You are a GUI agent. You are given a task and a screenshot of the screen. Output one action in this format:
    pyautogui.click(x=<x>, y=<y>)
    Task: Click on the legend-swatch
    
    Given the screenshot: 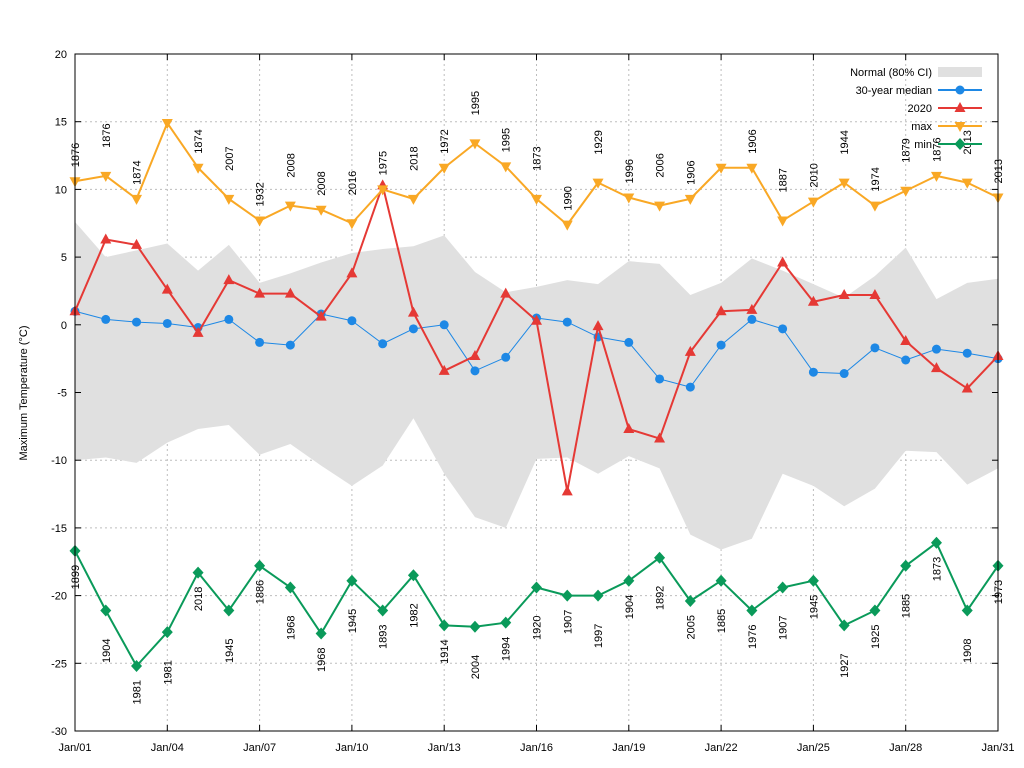 What is the action you would take?
    pyautogui.click(x=960, y=72)
    